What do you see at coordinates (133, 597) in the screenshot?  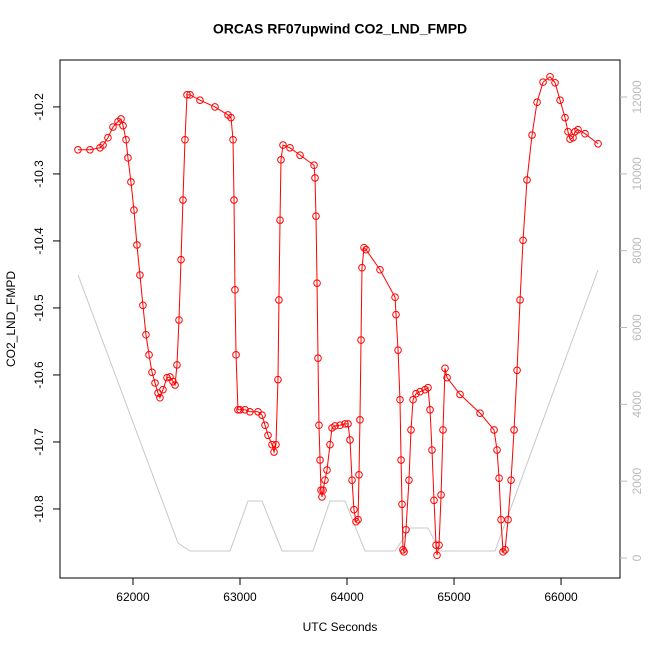 I see `x-tick-label: 62000` at bounding box center [133, 597].